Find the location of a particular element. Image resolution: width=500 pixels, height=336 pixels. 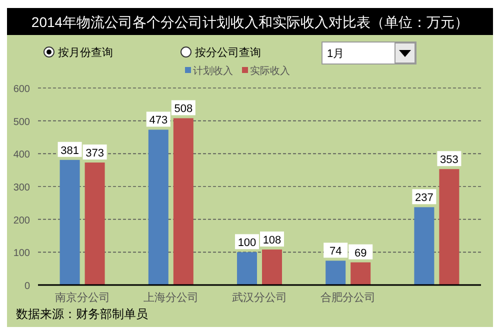

y-tick-label: 100 is located at coordinates (21, 254).